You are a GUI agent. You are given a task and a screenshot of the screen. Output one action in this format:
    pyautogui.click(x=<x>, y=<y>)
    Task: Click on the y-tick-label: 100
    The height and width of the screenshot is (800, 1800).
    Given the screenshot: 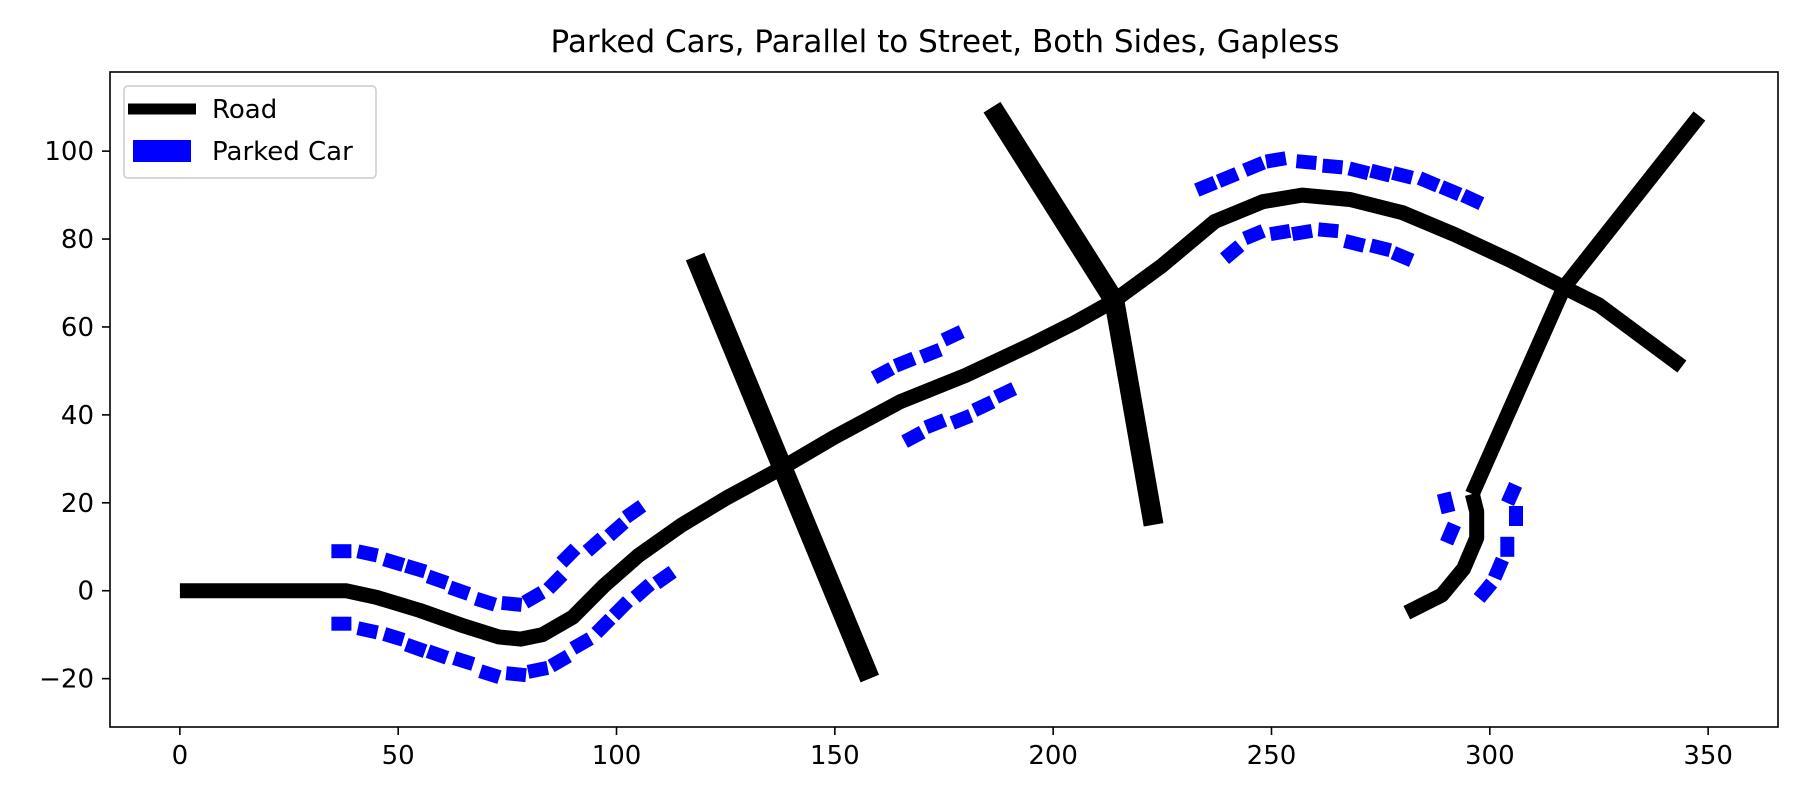 What is the action you would take?
    pyautogui.click(x=69, y=152)
    